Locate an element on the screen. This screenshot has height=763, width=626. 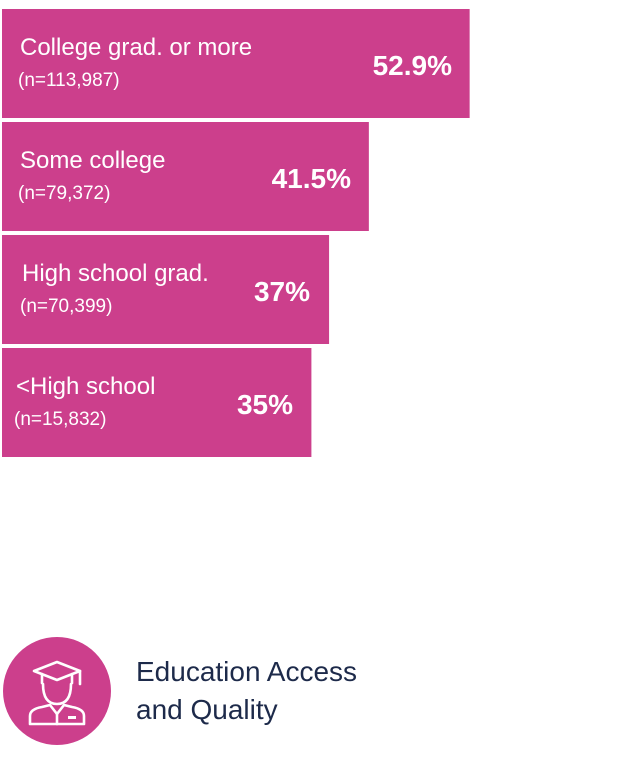
value-label: 35% is located at coordinates (265, 404).